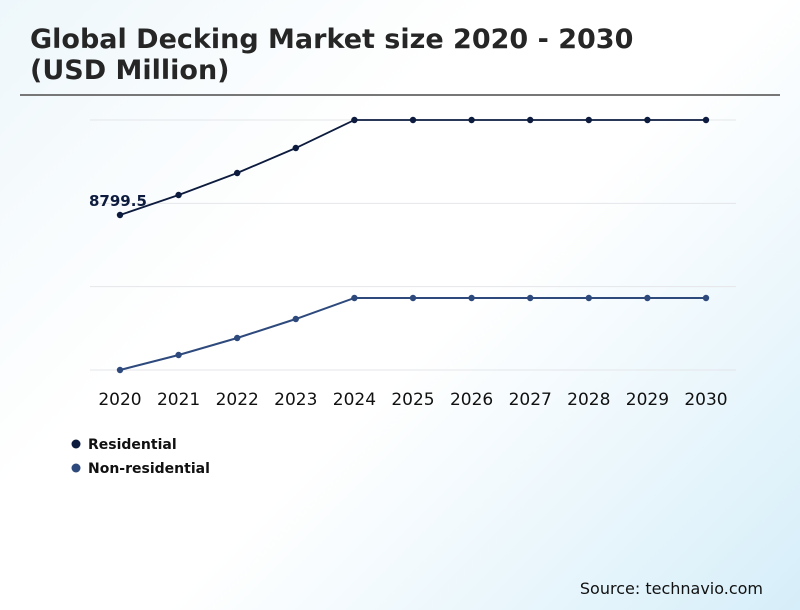  What do you see at coordinates (118, 201) in the screenshot?
I see `data-label: 8799.5` at bounding box center [118, 201].